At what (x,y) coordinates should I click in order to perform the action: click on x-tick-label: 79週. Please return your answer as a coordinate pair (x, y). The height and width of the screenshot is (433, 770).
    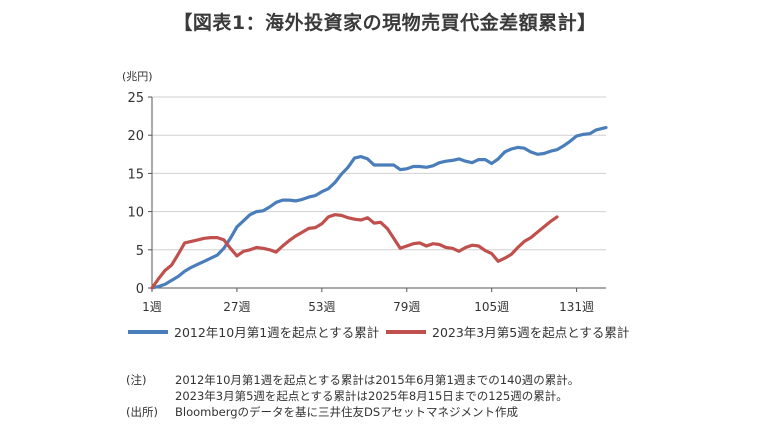
    Looking at the image, I should click on (406, 307).